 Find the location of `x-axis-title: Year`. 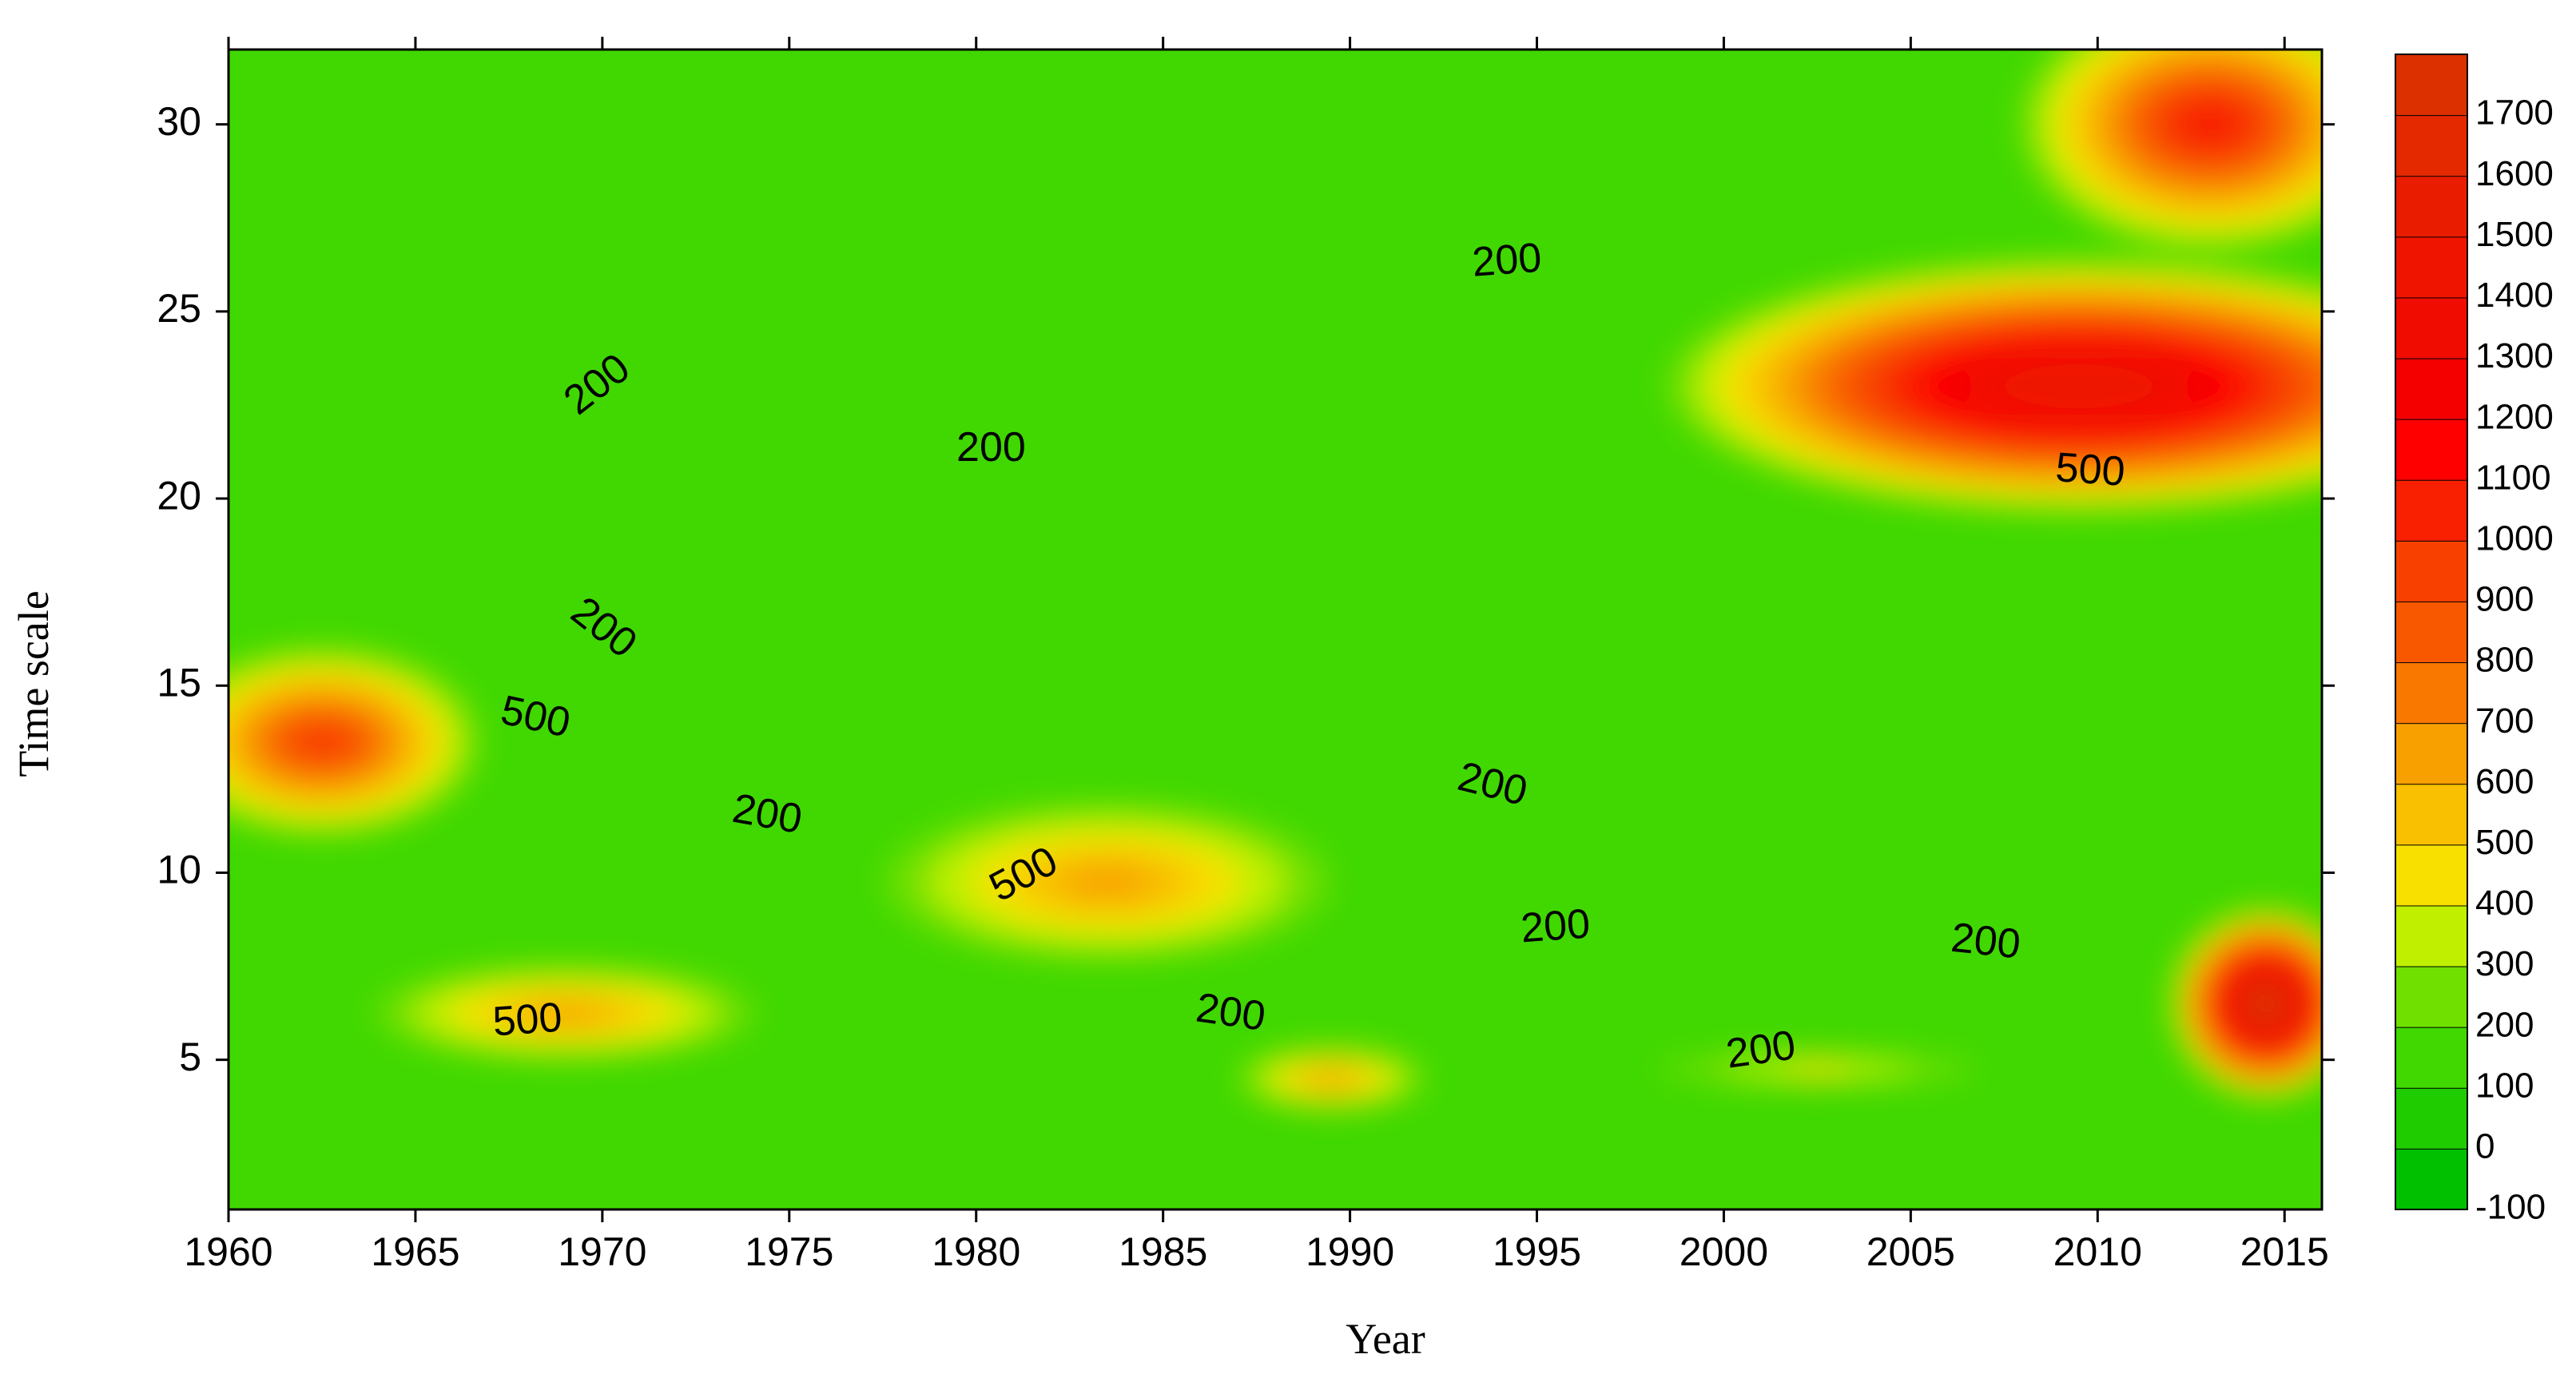

x-axis-title: Year is located at coordinates (1385, 1339).